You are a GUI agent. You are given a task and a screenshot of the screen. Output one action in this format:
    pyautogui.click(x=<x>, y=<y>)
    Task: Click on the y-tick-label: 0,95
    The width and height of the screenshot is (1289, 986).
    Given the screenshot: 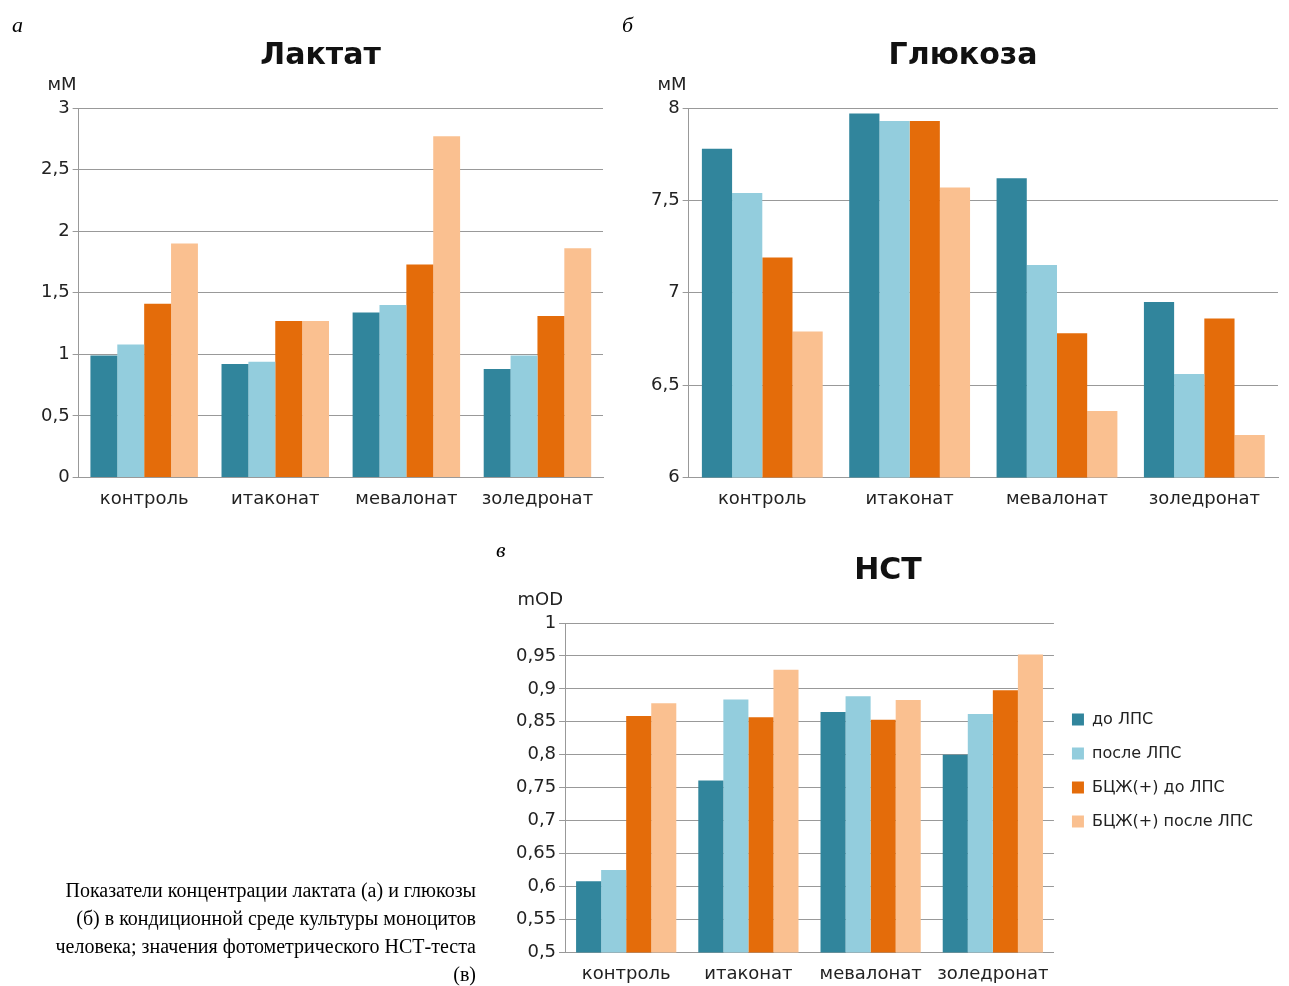 What is the action you would take?
    pyautogui.click(x=536, y=654)
    